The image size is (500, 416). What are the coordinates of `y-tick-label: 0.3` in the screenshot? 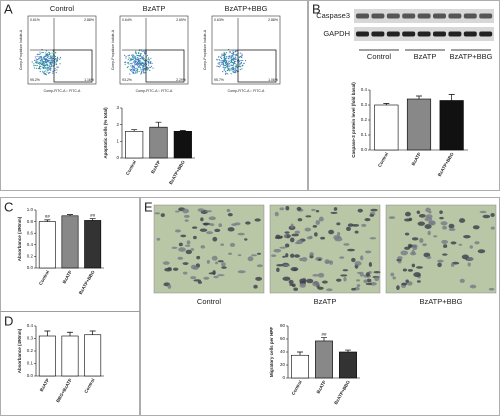 It's located at (364, 104).